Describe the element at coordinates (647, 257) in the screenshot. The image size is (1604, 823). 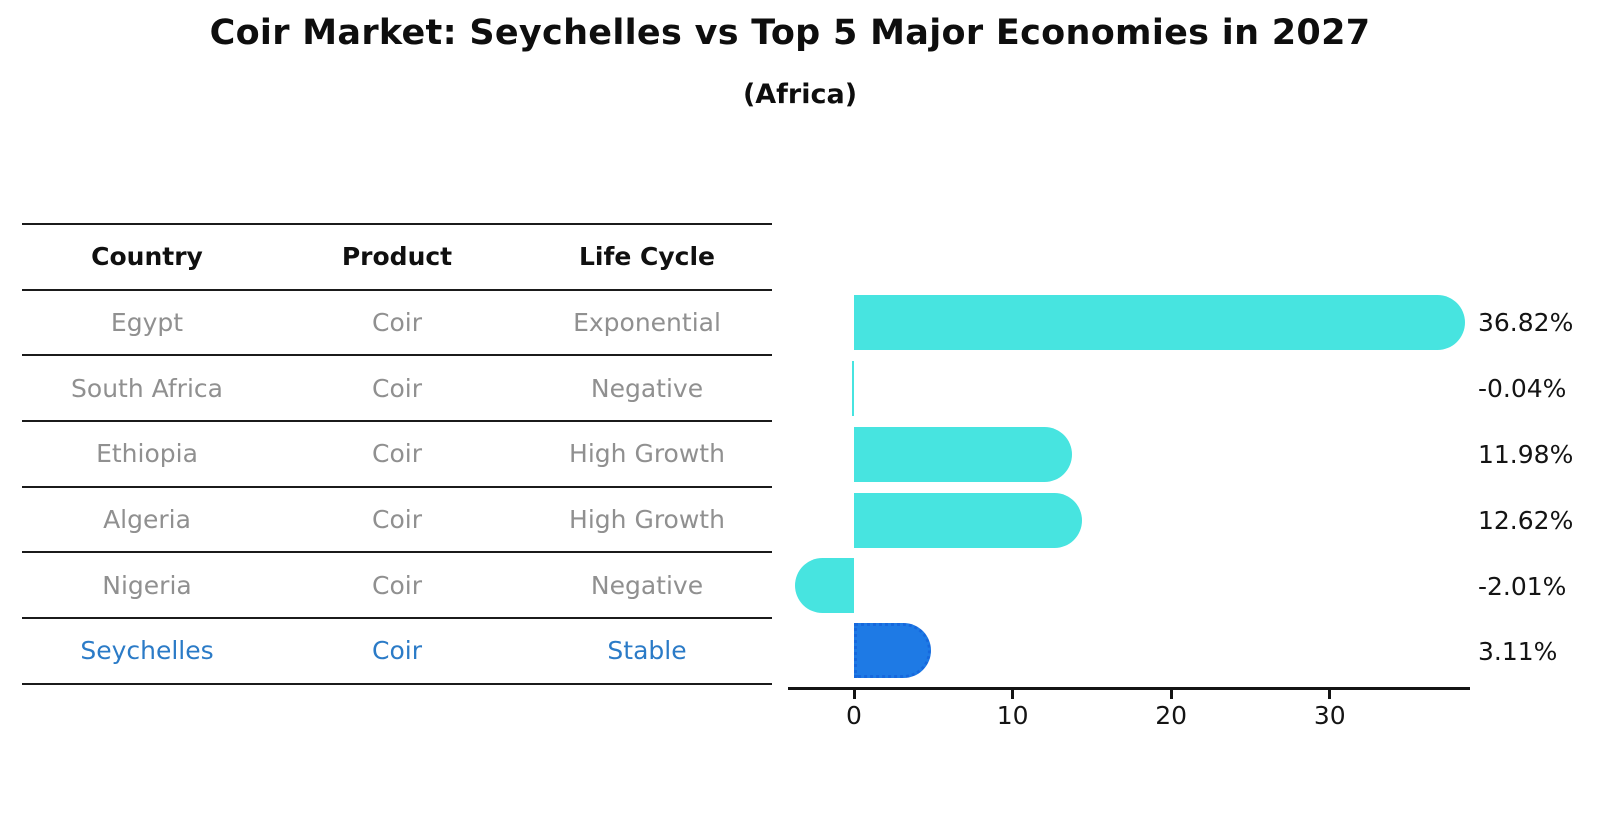
I see `column-header-life-cycle: Life Cycle` at that location.